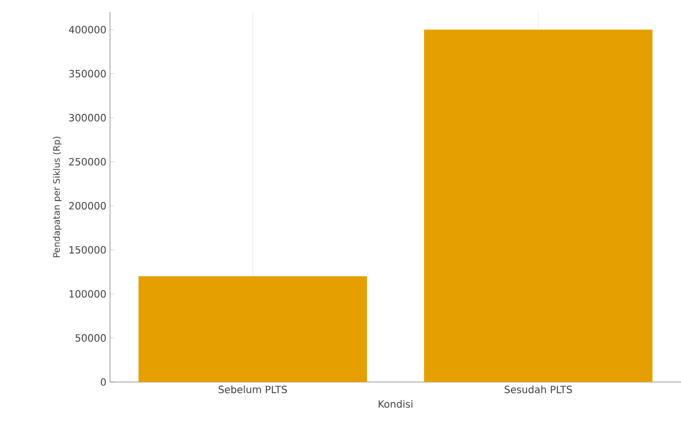 The height and width of the screenshot is (425, 681). I want to click on y-tick-label: 300000, so click(87, 118).